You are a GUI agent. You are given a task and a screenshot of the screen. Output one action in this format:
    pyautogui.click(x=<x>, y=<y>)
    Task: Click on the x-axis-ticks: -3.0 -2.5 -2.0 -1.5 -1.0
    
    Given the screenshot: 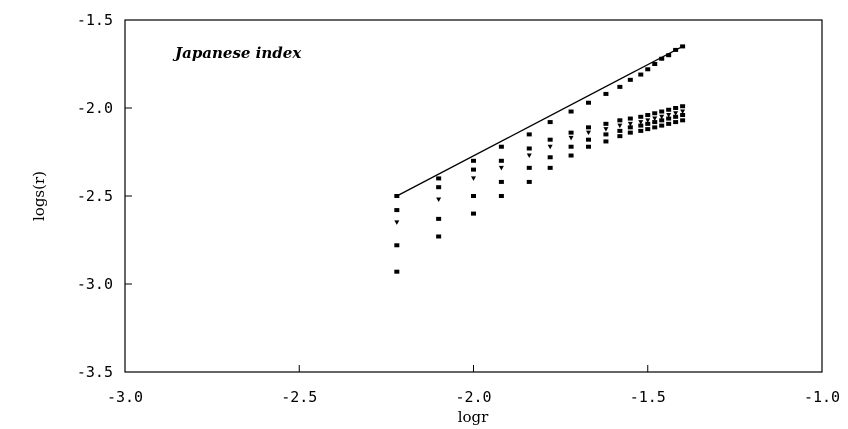 What is the action you would take?
    pyautogui.click(x=473, y=385)
    